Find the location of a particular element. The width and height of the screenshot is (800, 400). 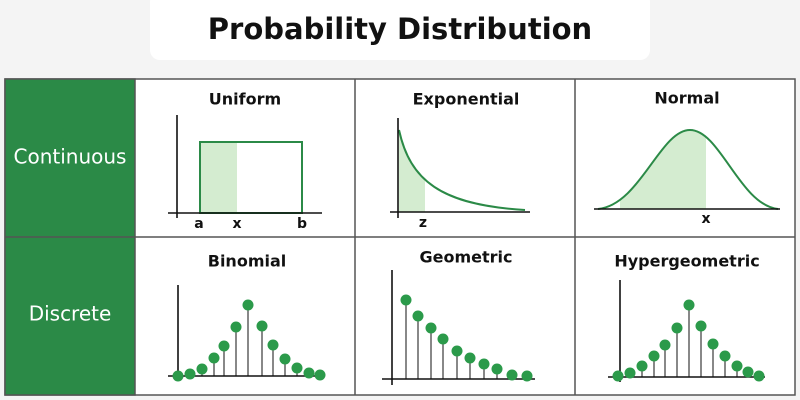

axis-label: a is located at coordinates (198, 224).